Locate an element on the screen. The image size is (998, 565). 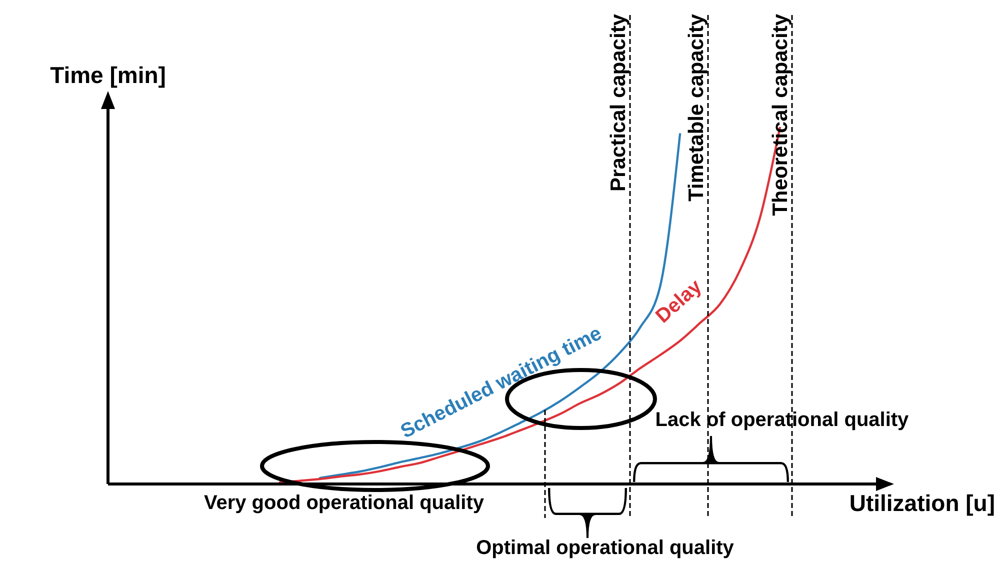
annotation: Practical capacity is located at coordinates (618, 103).